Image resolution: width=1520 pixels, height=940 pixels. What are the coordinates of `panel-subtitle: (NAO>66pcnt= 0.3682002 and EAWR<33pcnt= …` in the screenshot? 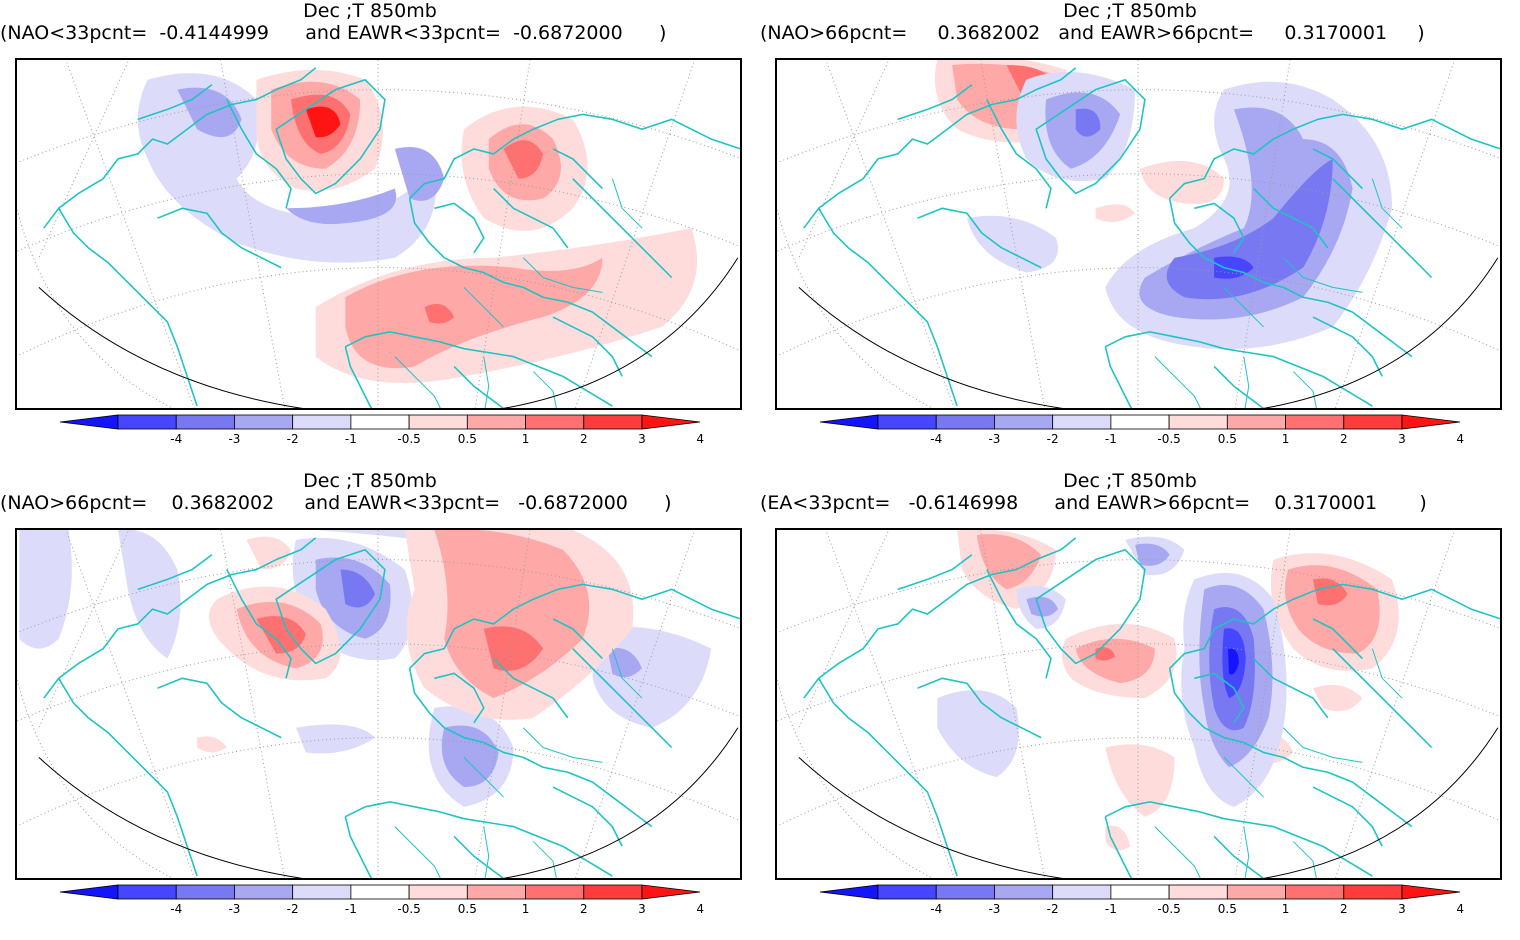 It's located at (380, 503).